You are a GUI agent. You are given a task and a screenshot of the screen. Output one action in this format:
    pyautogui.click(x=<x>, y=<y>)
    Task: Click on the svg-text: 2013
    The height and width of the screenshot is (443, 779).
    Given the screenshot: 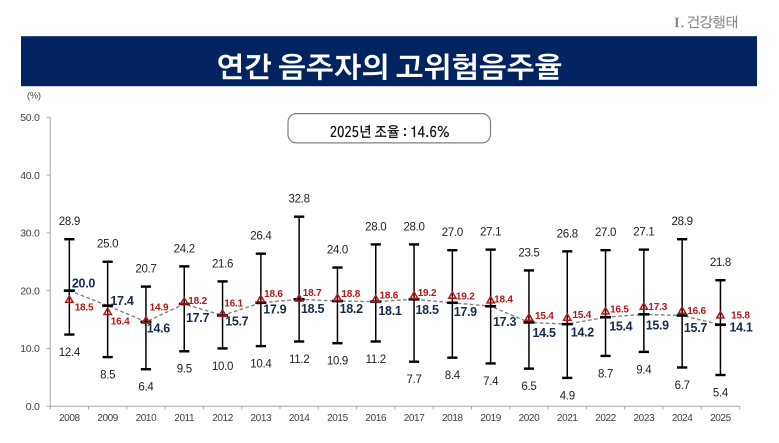 What is the action you would take?
    pyautogui.click(x=261, y=418)
    